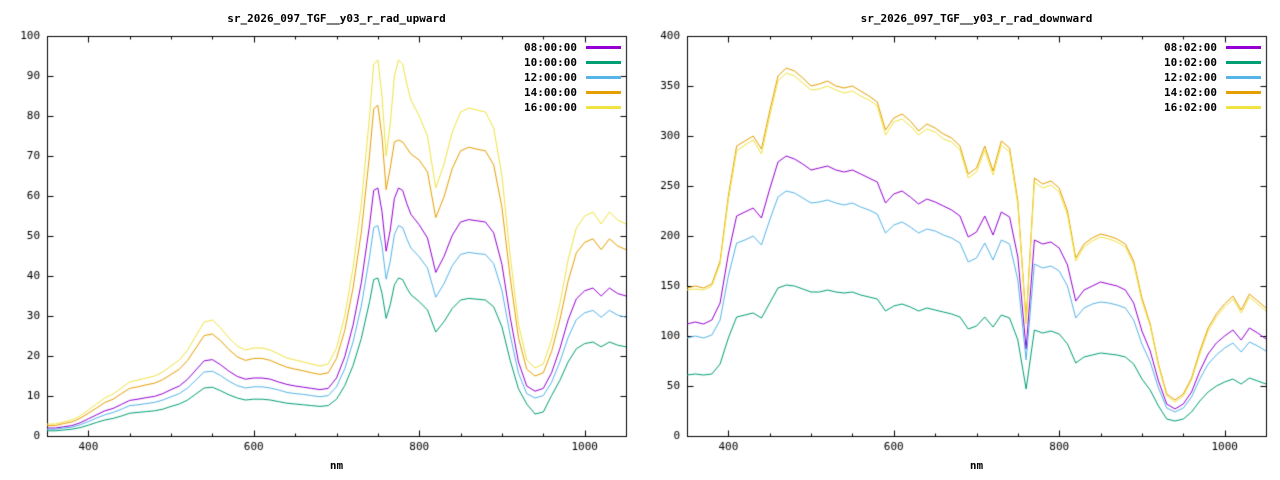 The image size is (1280, 480). I want to click on legend-label: 10:00:00, so click(550, 62).